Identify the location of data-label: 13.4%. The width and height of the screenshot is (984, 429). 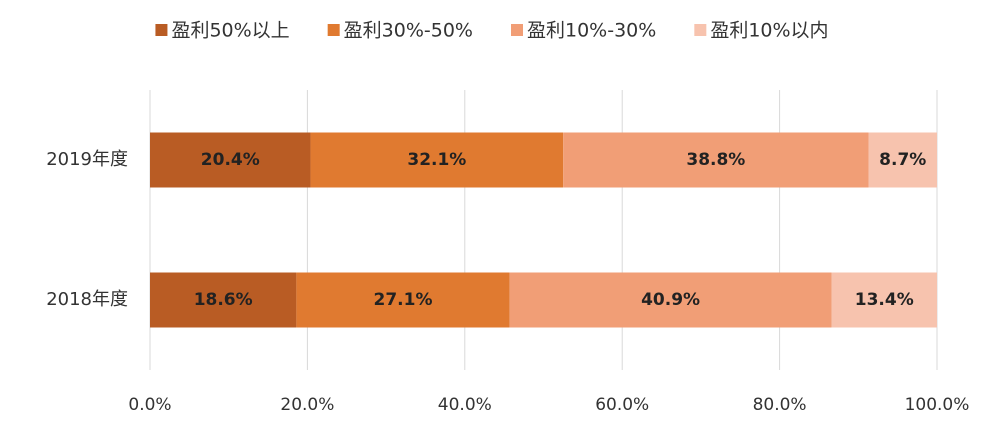
(884, 300).